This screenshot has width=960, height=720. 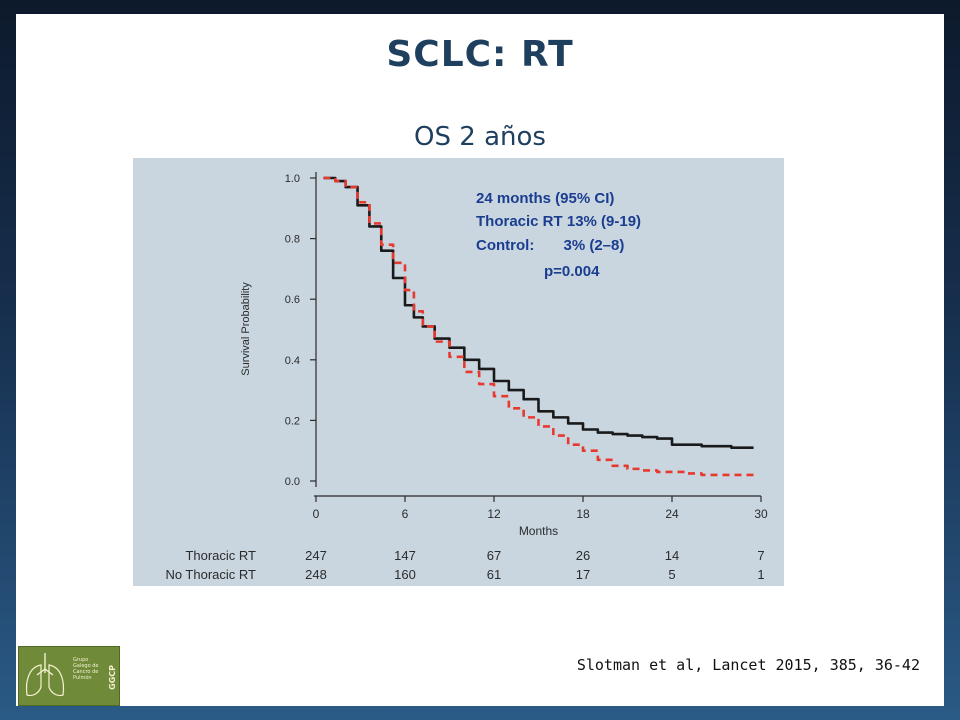 What do you see at coordinates (583, 574) in the screenshot?
I see `risk-value: 17` at bounding box center [583, 574].